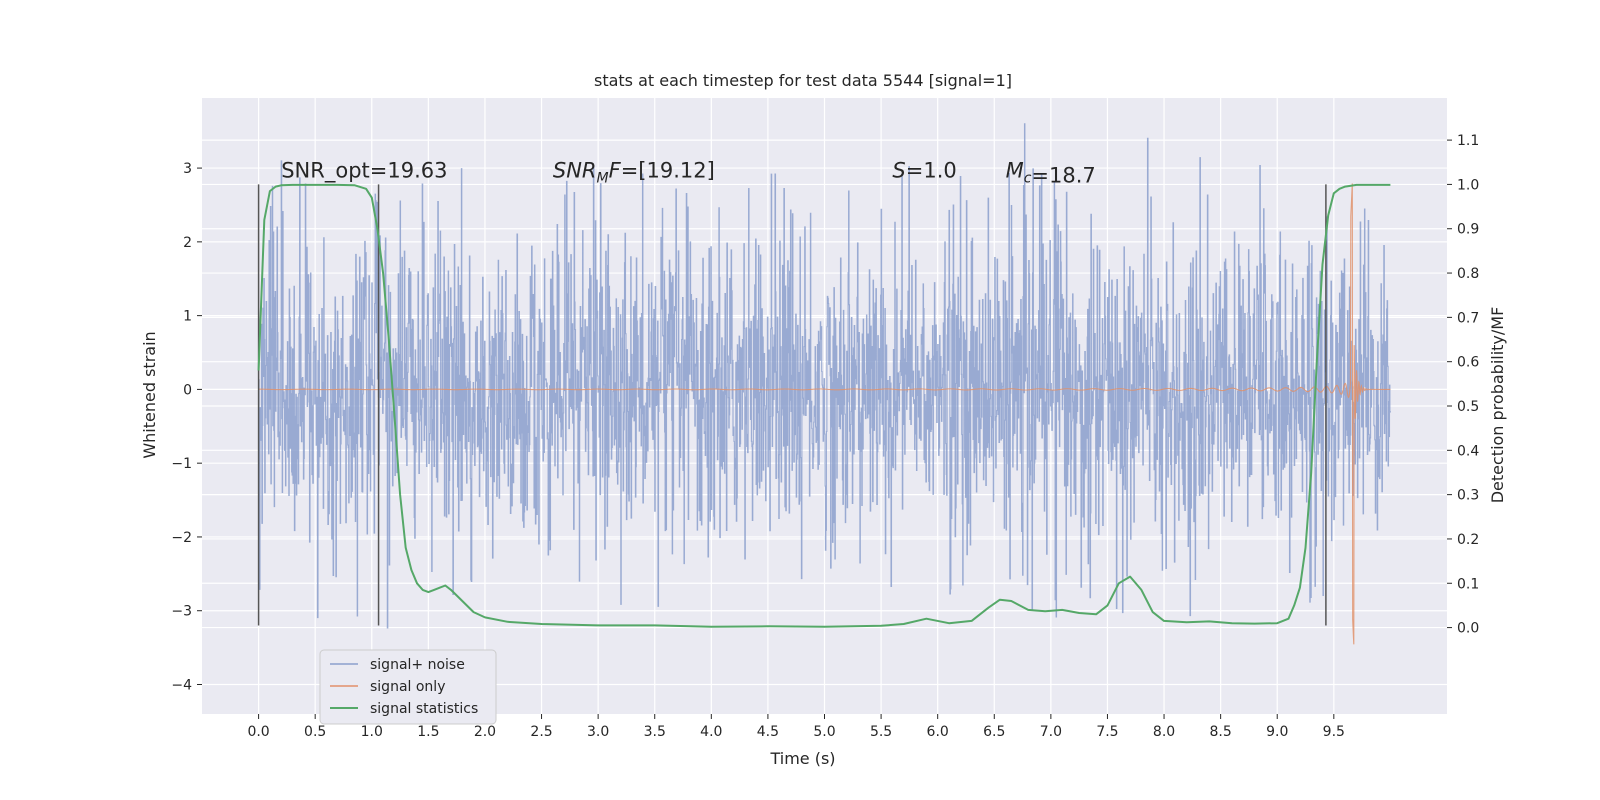 The width and height of the screenshot is (1600, 800). What do you see at coordinates (711, 732) in the screenshot?
I see `x-tick-label: 4.0` at bounding box center [711, 732].